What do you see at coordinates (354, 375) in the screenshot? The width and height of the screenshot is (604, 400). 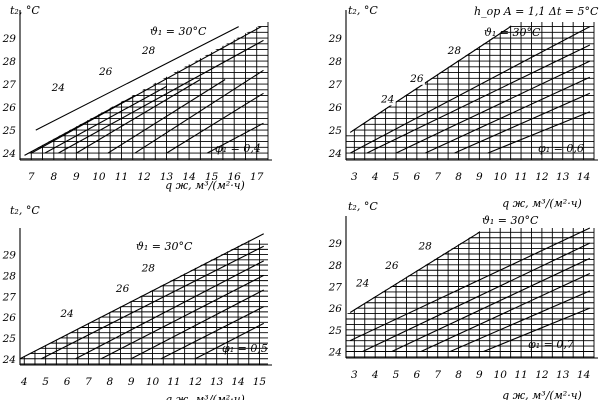 I see `x-tick-label: 3` at bounding box center [354, 375].